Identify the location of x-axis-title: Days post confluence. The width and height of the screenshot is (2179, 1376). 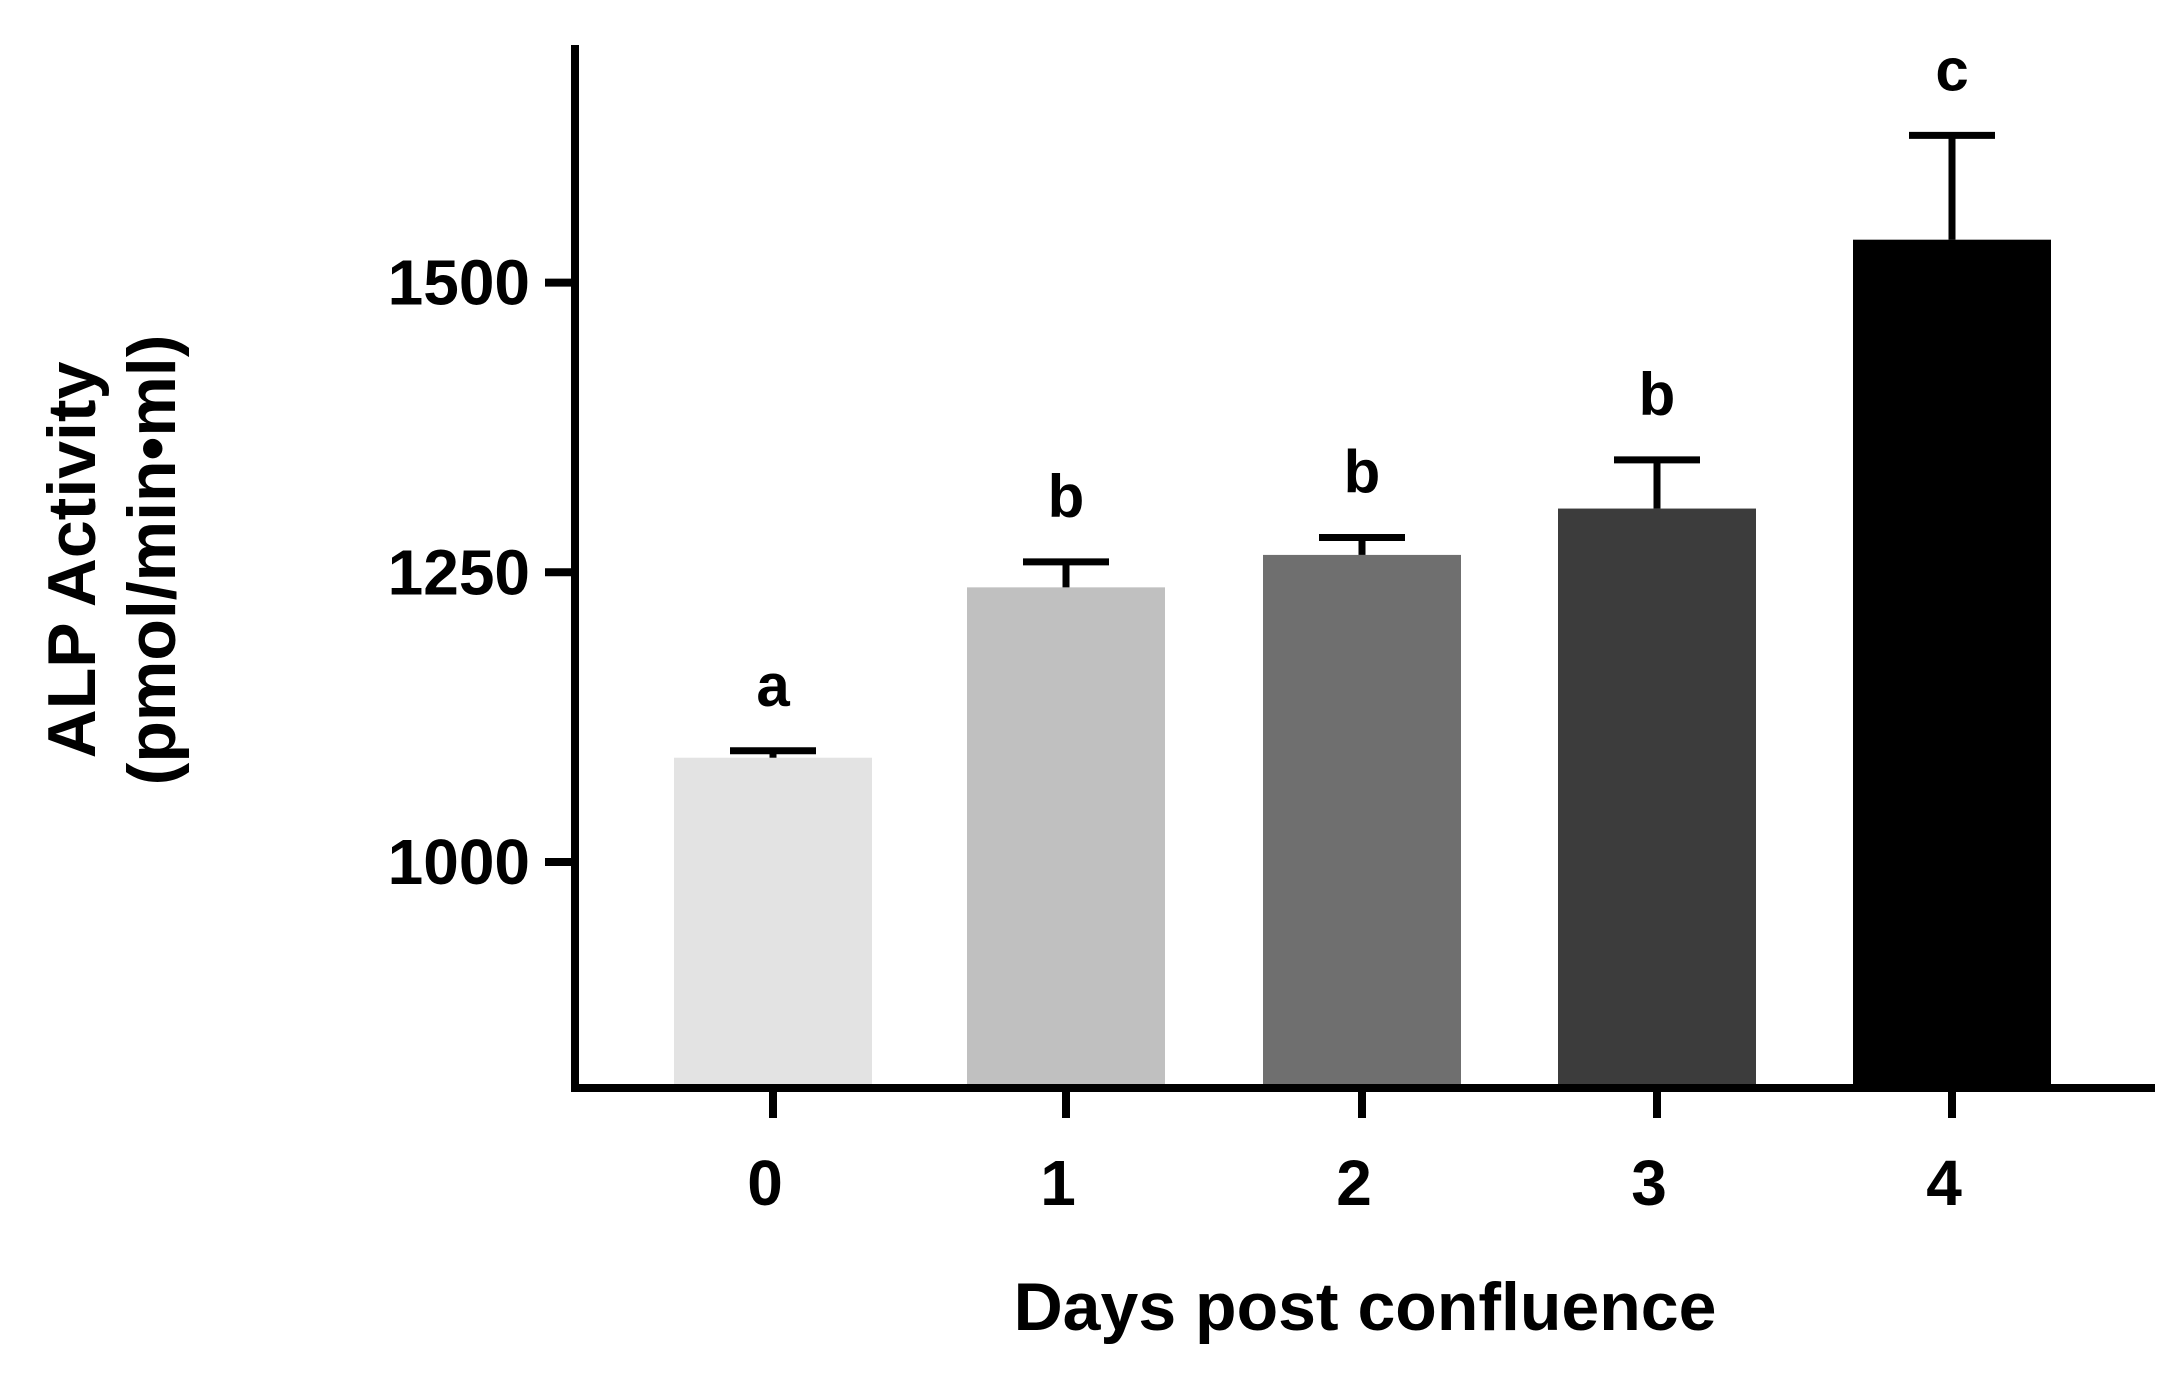
(1365, 1307).